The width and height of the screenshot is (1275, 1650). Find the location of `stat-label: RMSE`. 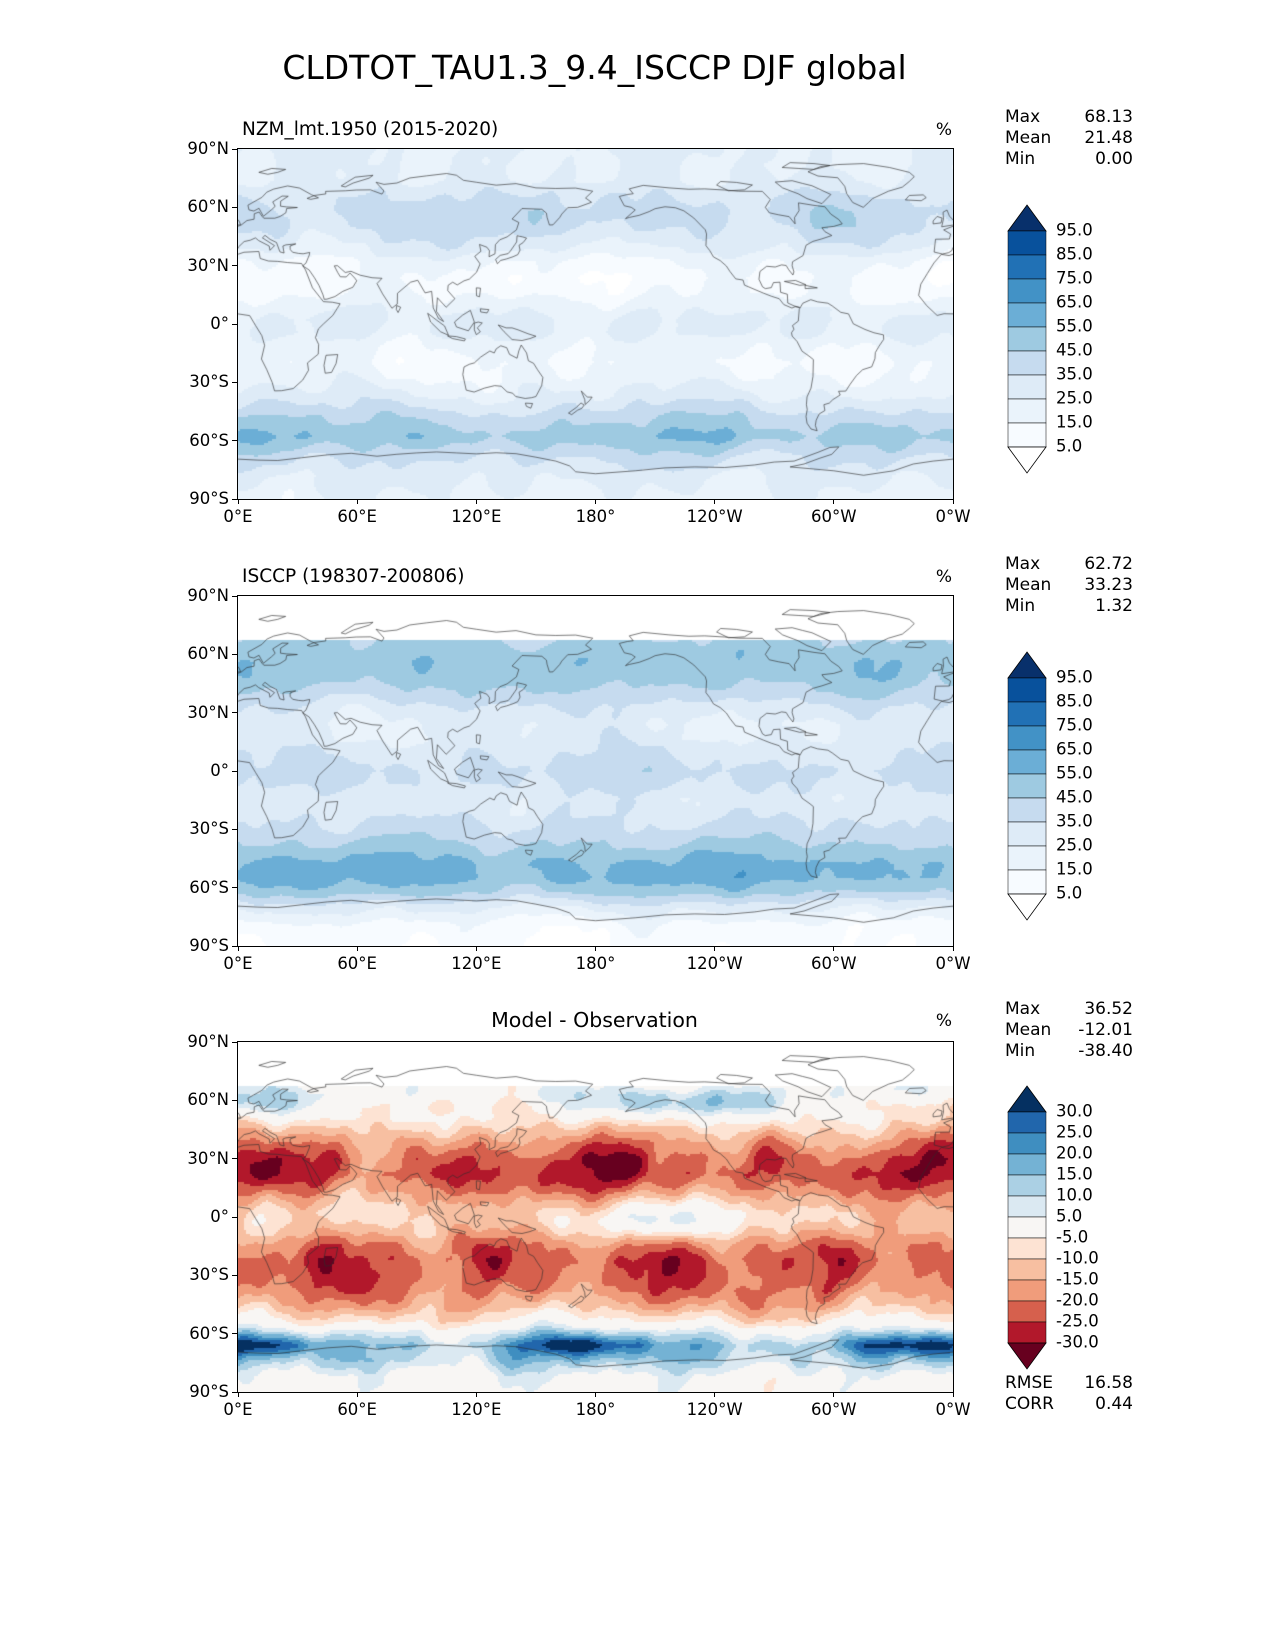

stat-label: RMSE is located at coordinates (1029, 1383).